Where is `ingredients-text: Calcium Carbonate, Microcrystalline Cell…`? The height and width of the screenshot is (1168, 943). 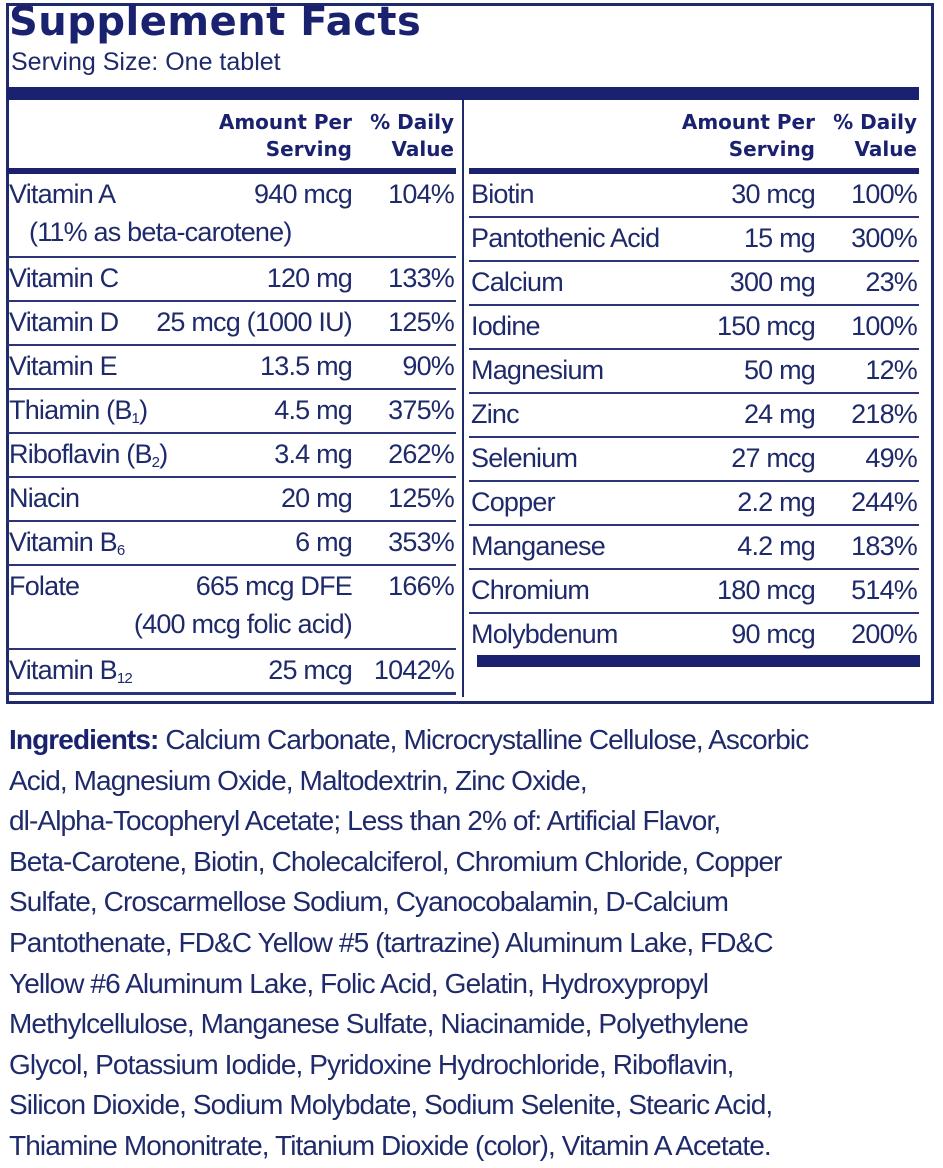
ingredients-text: Calcium Carbonate, Microcrystalline Cell… is located at coordinates (483, 739).